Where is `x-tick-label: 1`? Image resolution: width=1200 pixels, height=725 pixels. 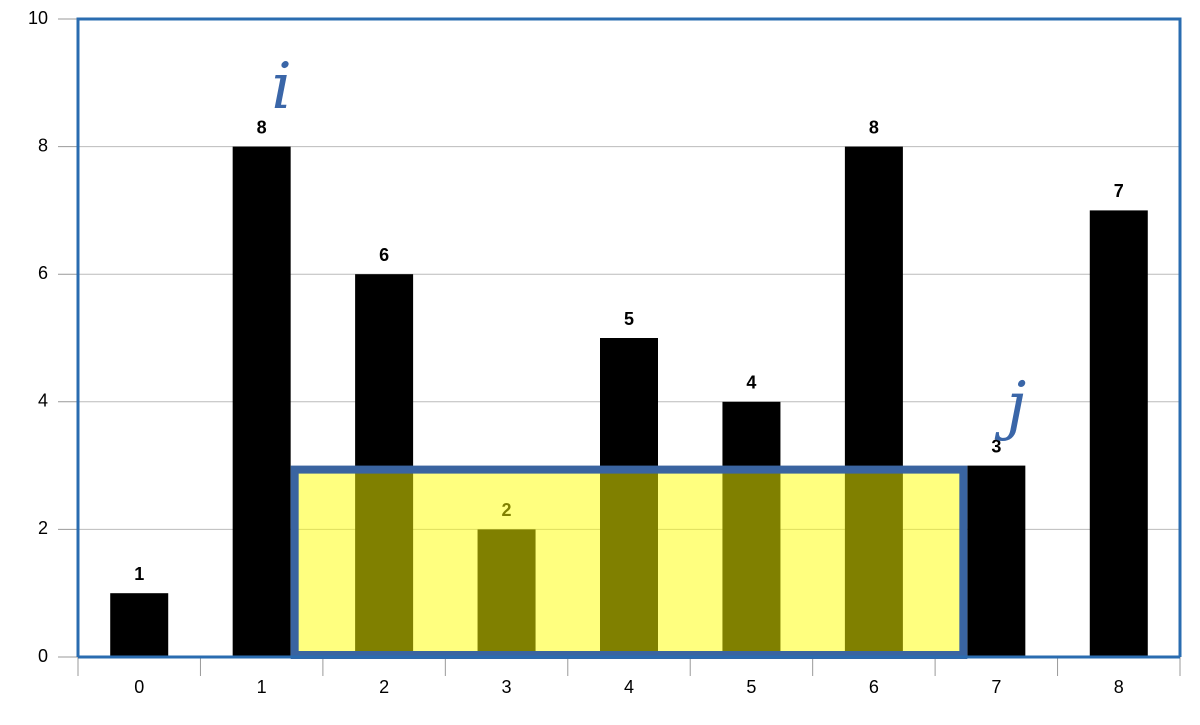
x-tick-label: 1 is located at coordinates (262, 687).